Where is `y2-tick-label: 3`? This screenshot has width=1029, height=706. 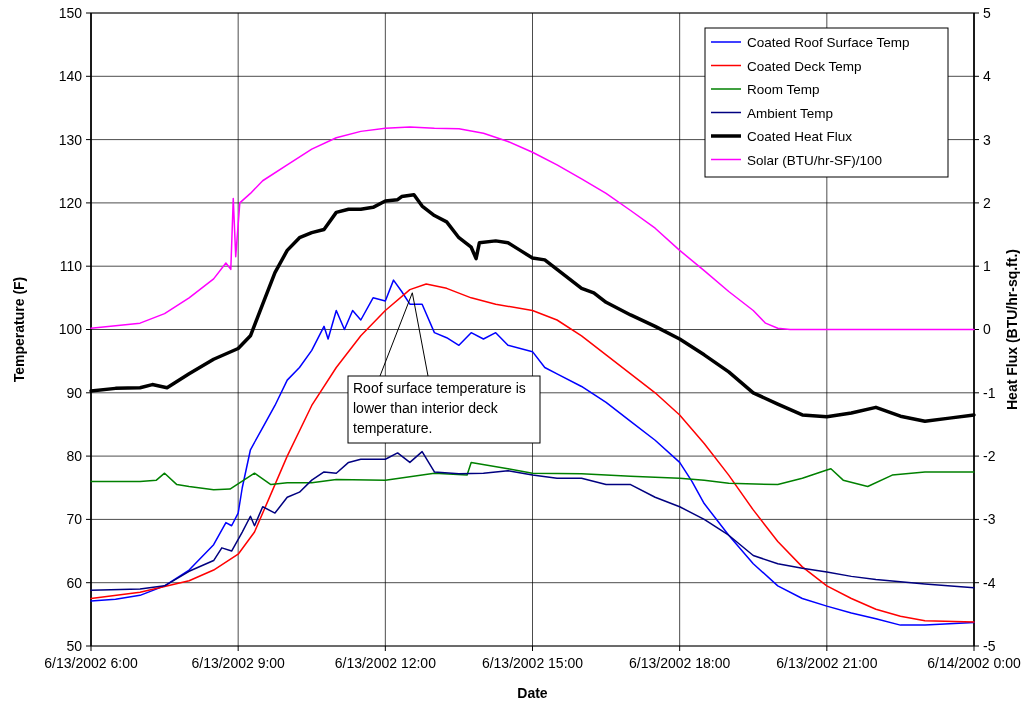 y2-tick-label: 3 is located at coordinates (987, 139).